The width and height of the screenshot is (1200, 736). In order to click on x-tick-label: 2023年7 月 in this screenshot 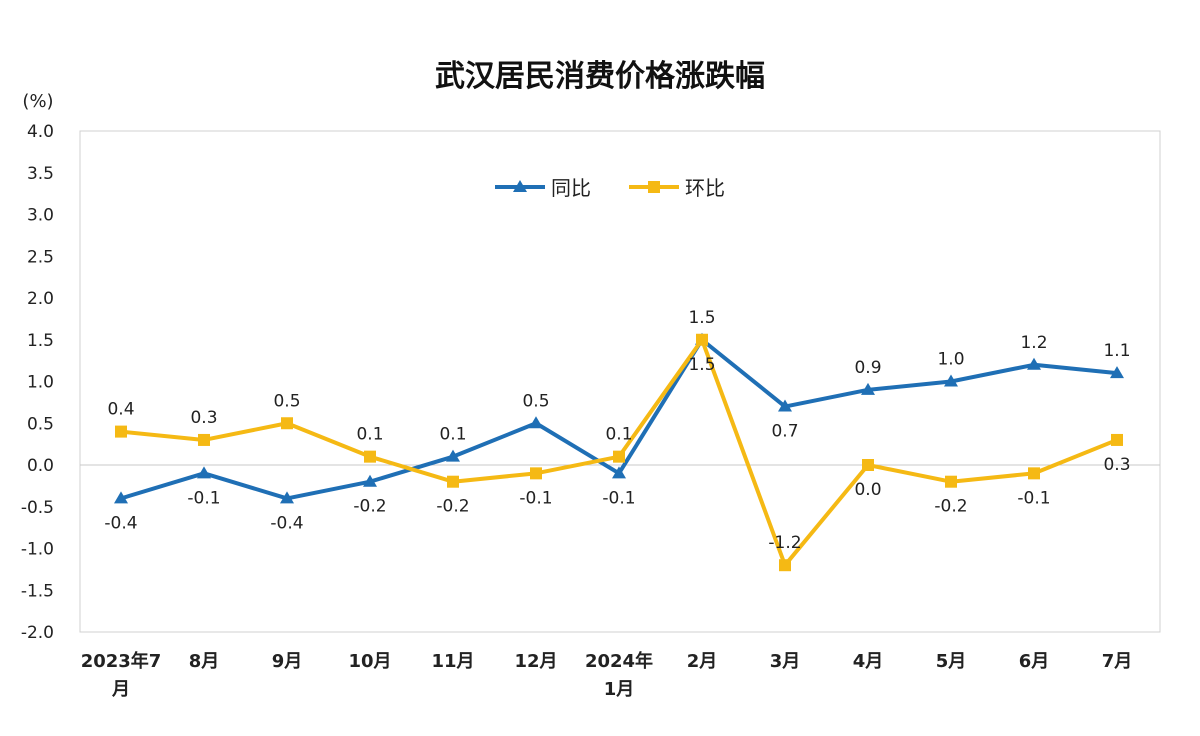, I will do `click(121, 675)`.